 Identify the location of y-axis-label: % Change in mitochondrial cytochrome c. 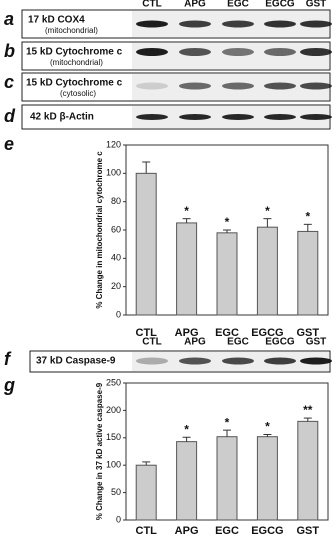
(99, 230).